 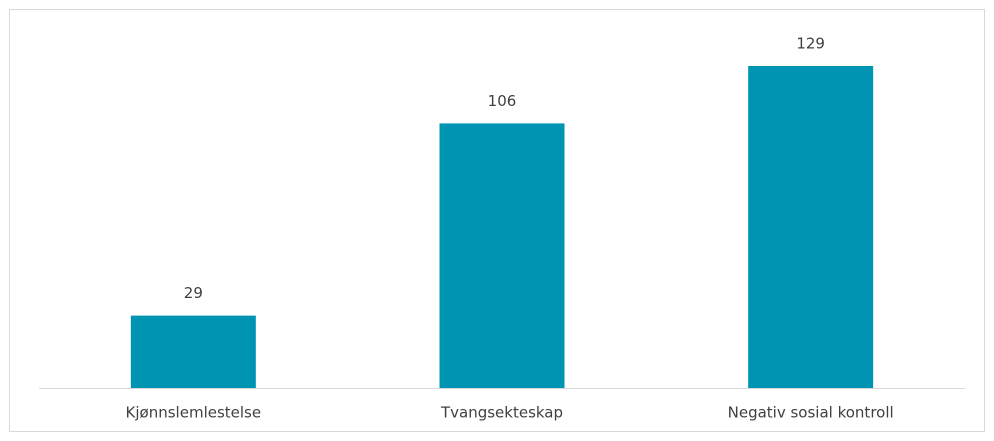 I want to click on data-label: 106, so click(x=502, y=101).